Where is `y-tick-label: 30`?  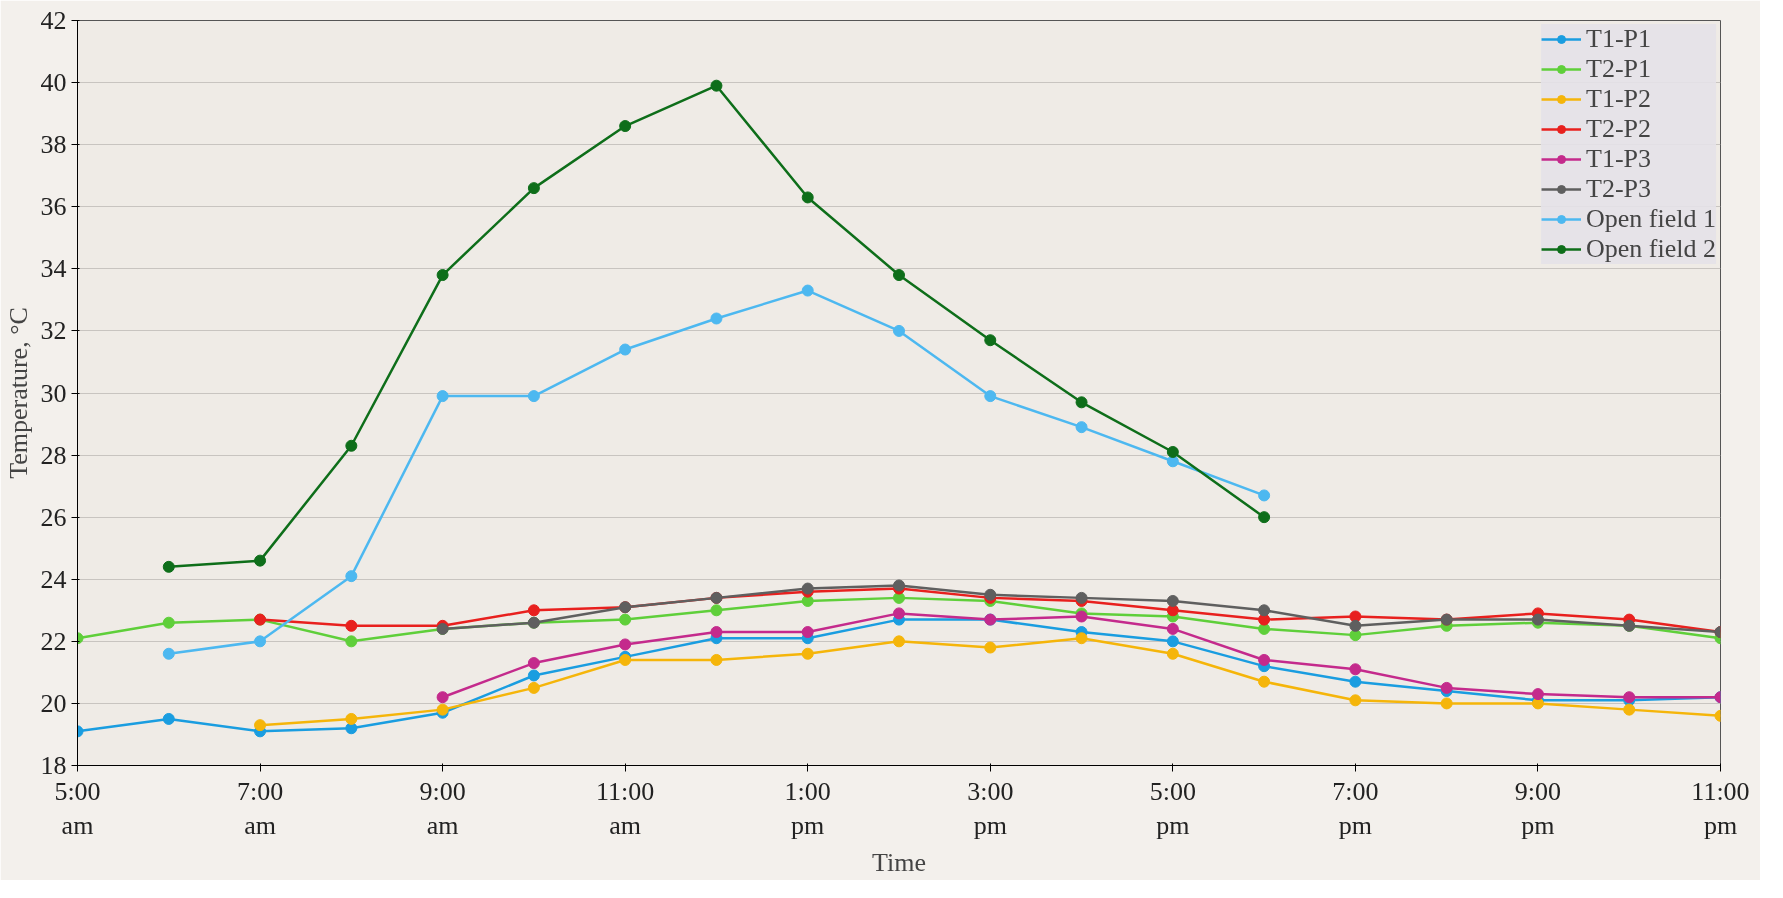
y-tick-label: 30 is located at coordinates (53, 393).